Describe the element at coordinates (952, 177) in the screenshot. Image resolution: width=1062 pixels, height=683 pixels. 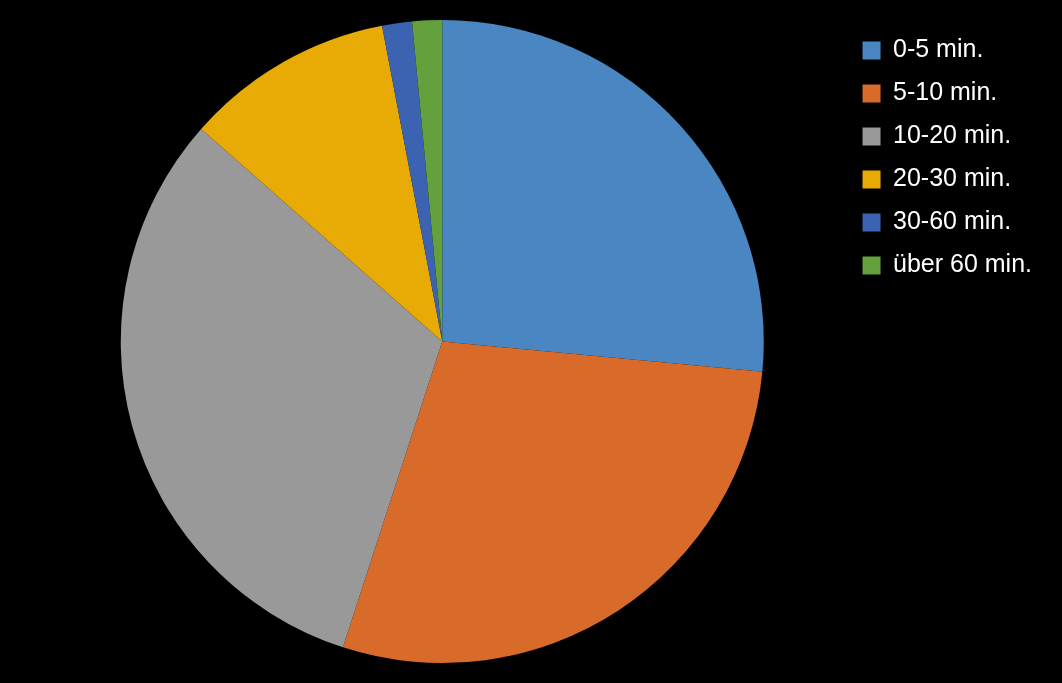
I see `legend-label: 20-30 min.` at that location.